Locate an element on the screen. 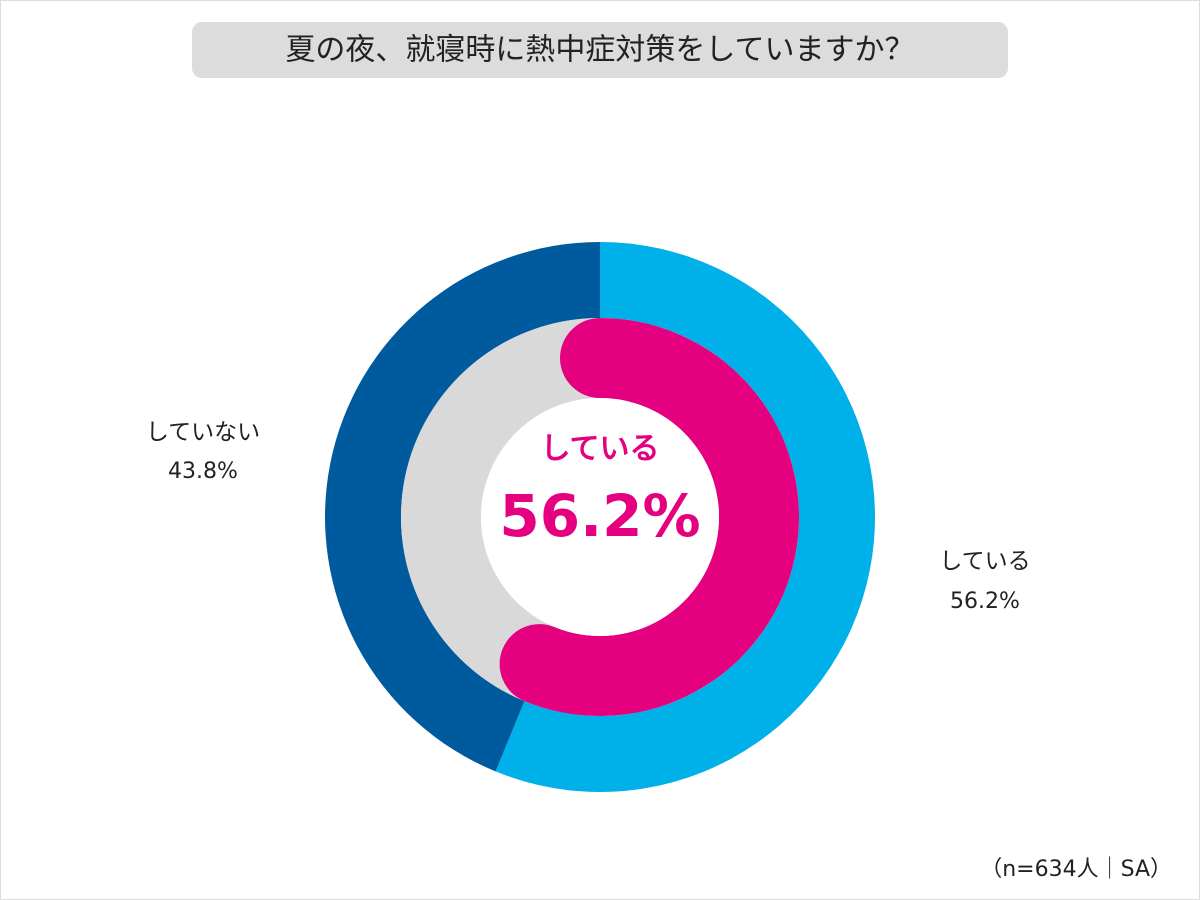 The height and width of the screenshot is (900, 1200). title-box is located at coordinates (600, 50).